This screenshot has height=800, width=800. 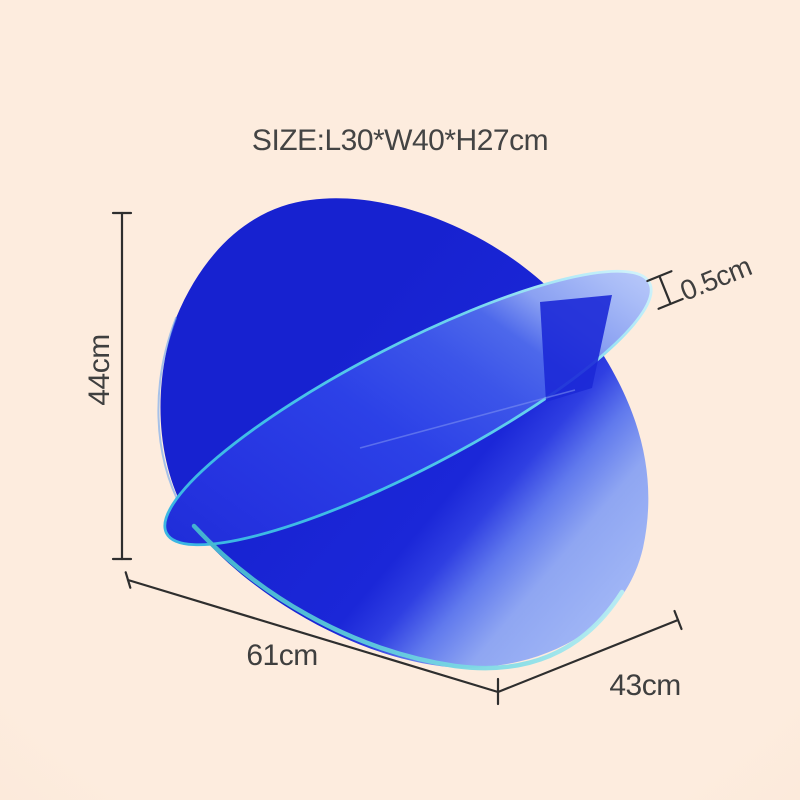 I want to click on depth-dimension-line, so click(x=588, y=656).